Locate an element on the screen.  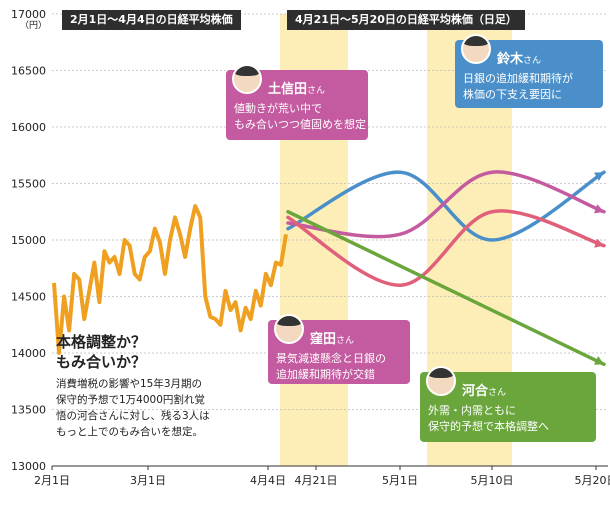
analyst-name: 窪田 is located at coordinates (323, 339).